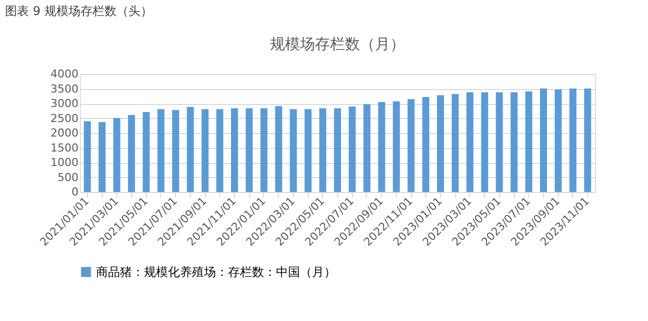  Describe the element at coordinates (64, 103) in the screenshot. I see `y-tick-label: 3000` at that location.